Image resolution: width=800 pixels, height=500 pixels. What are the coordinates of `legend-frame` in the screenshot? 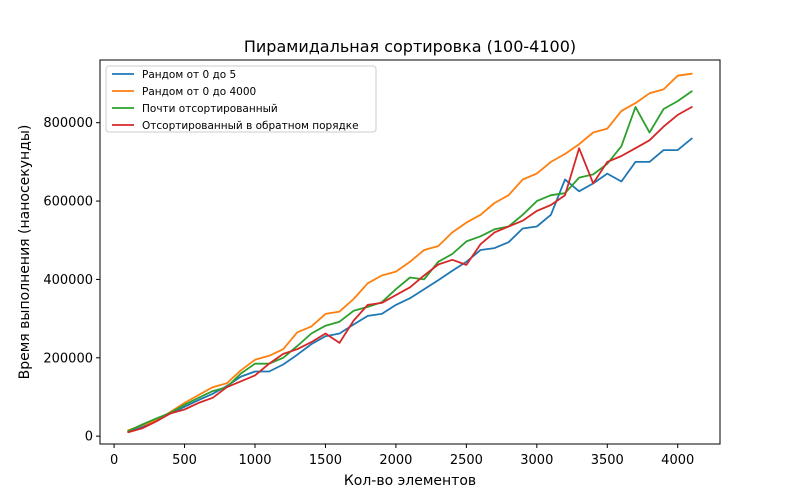 It's located at (241, 99).